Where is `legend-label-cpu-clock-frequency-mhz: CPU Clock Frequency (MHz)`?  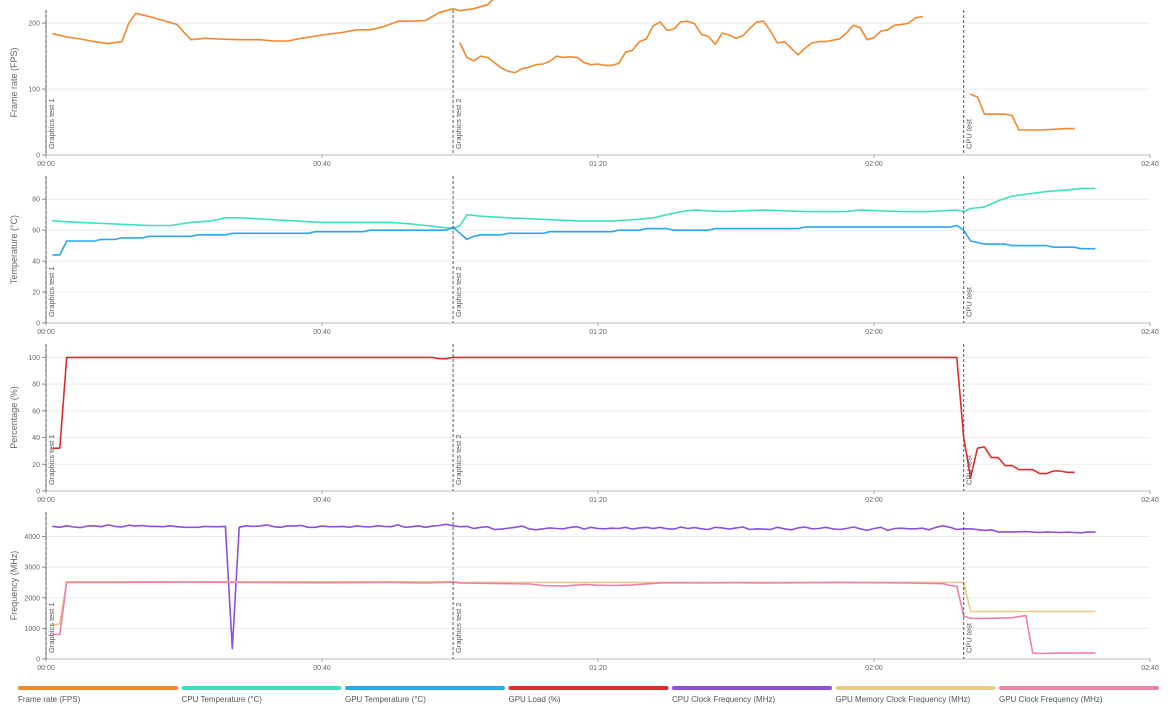
legend-label-cpu-clock-frequency-mhz: CPU Clock Frequency (MHz) is located at coordinates (723, 699).